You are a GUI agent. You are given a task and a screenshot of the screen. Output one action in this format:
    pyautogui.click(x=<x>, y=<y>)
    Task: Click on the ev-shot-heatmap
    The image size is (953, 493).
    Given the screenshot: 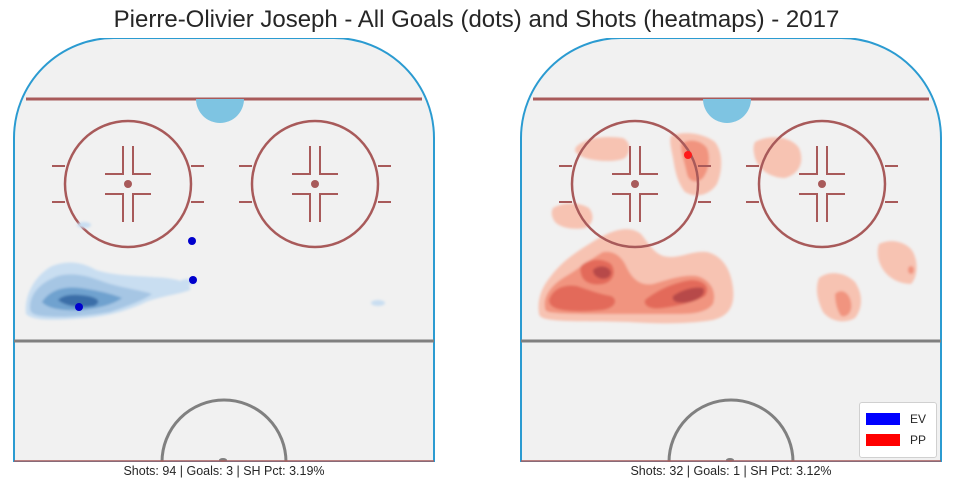 What is the action you would take?
    pyautogui.click(x=205, y=271)
    